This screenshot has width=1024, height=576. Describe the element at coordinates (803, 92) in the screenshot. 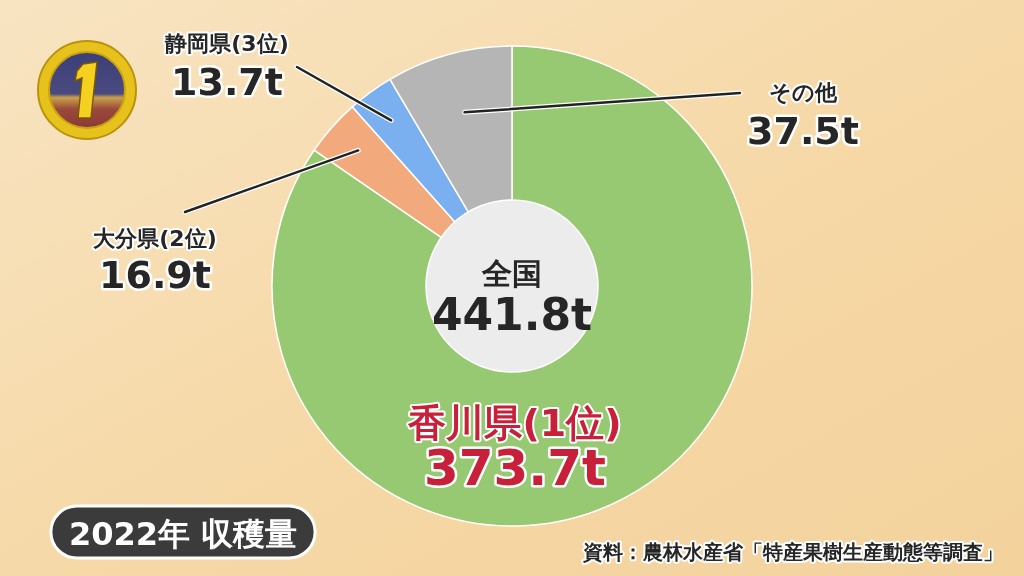

I see `slice-label: その他` at that location.